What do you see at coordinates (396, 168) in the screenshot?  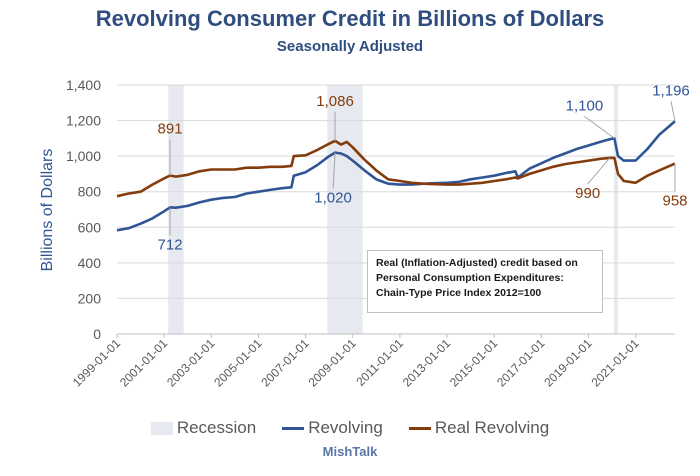 I see `series-line-real-revolving` at bounding box center [396, 168].